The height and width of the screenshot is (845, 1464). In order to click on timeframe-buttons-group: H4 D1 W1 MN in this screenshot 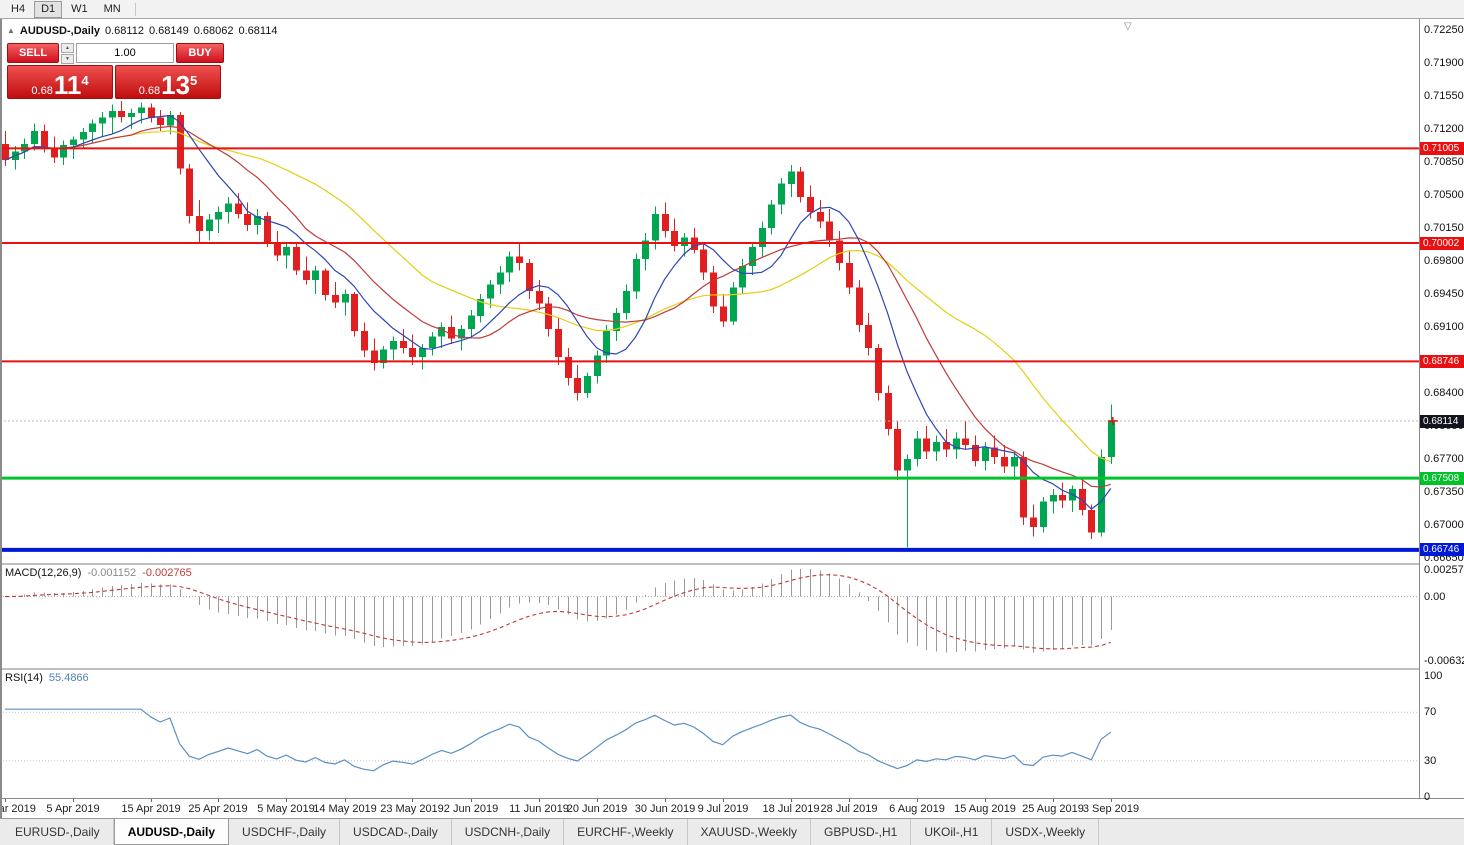, I will do `click(66, 9)`.